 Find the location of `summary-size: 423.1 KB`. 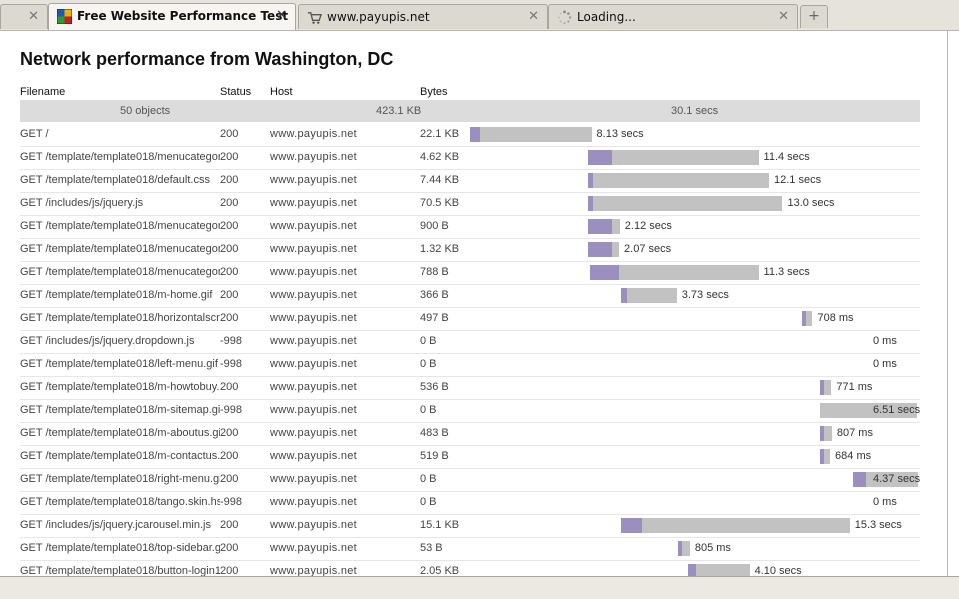

summary-size: 423.1 KB is located at coordinates (399, 111).